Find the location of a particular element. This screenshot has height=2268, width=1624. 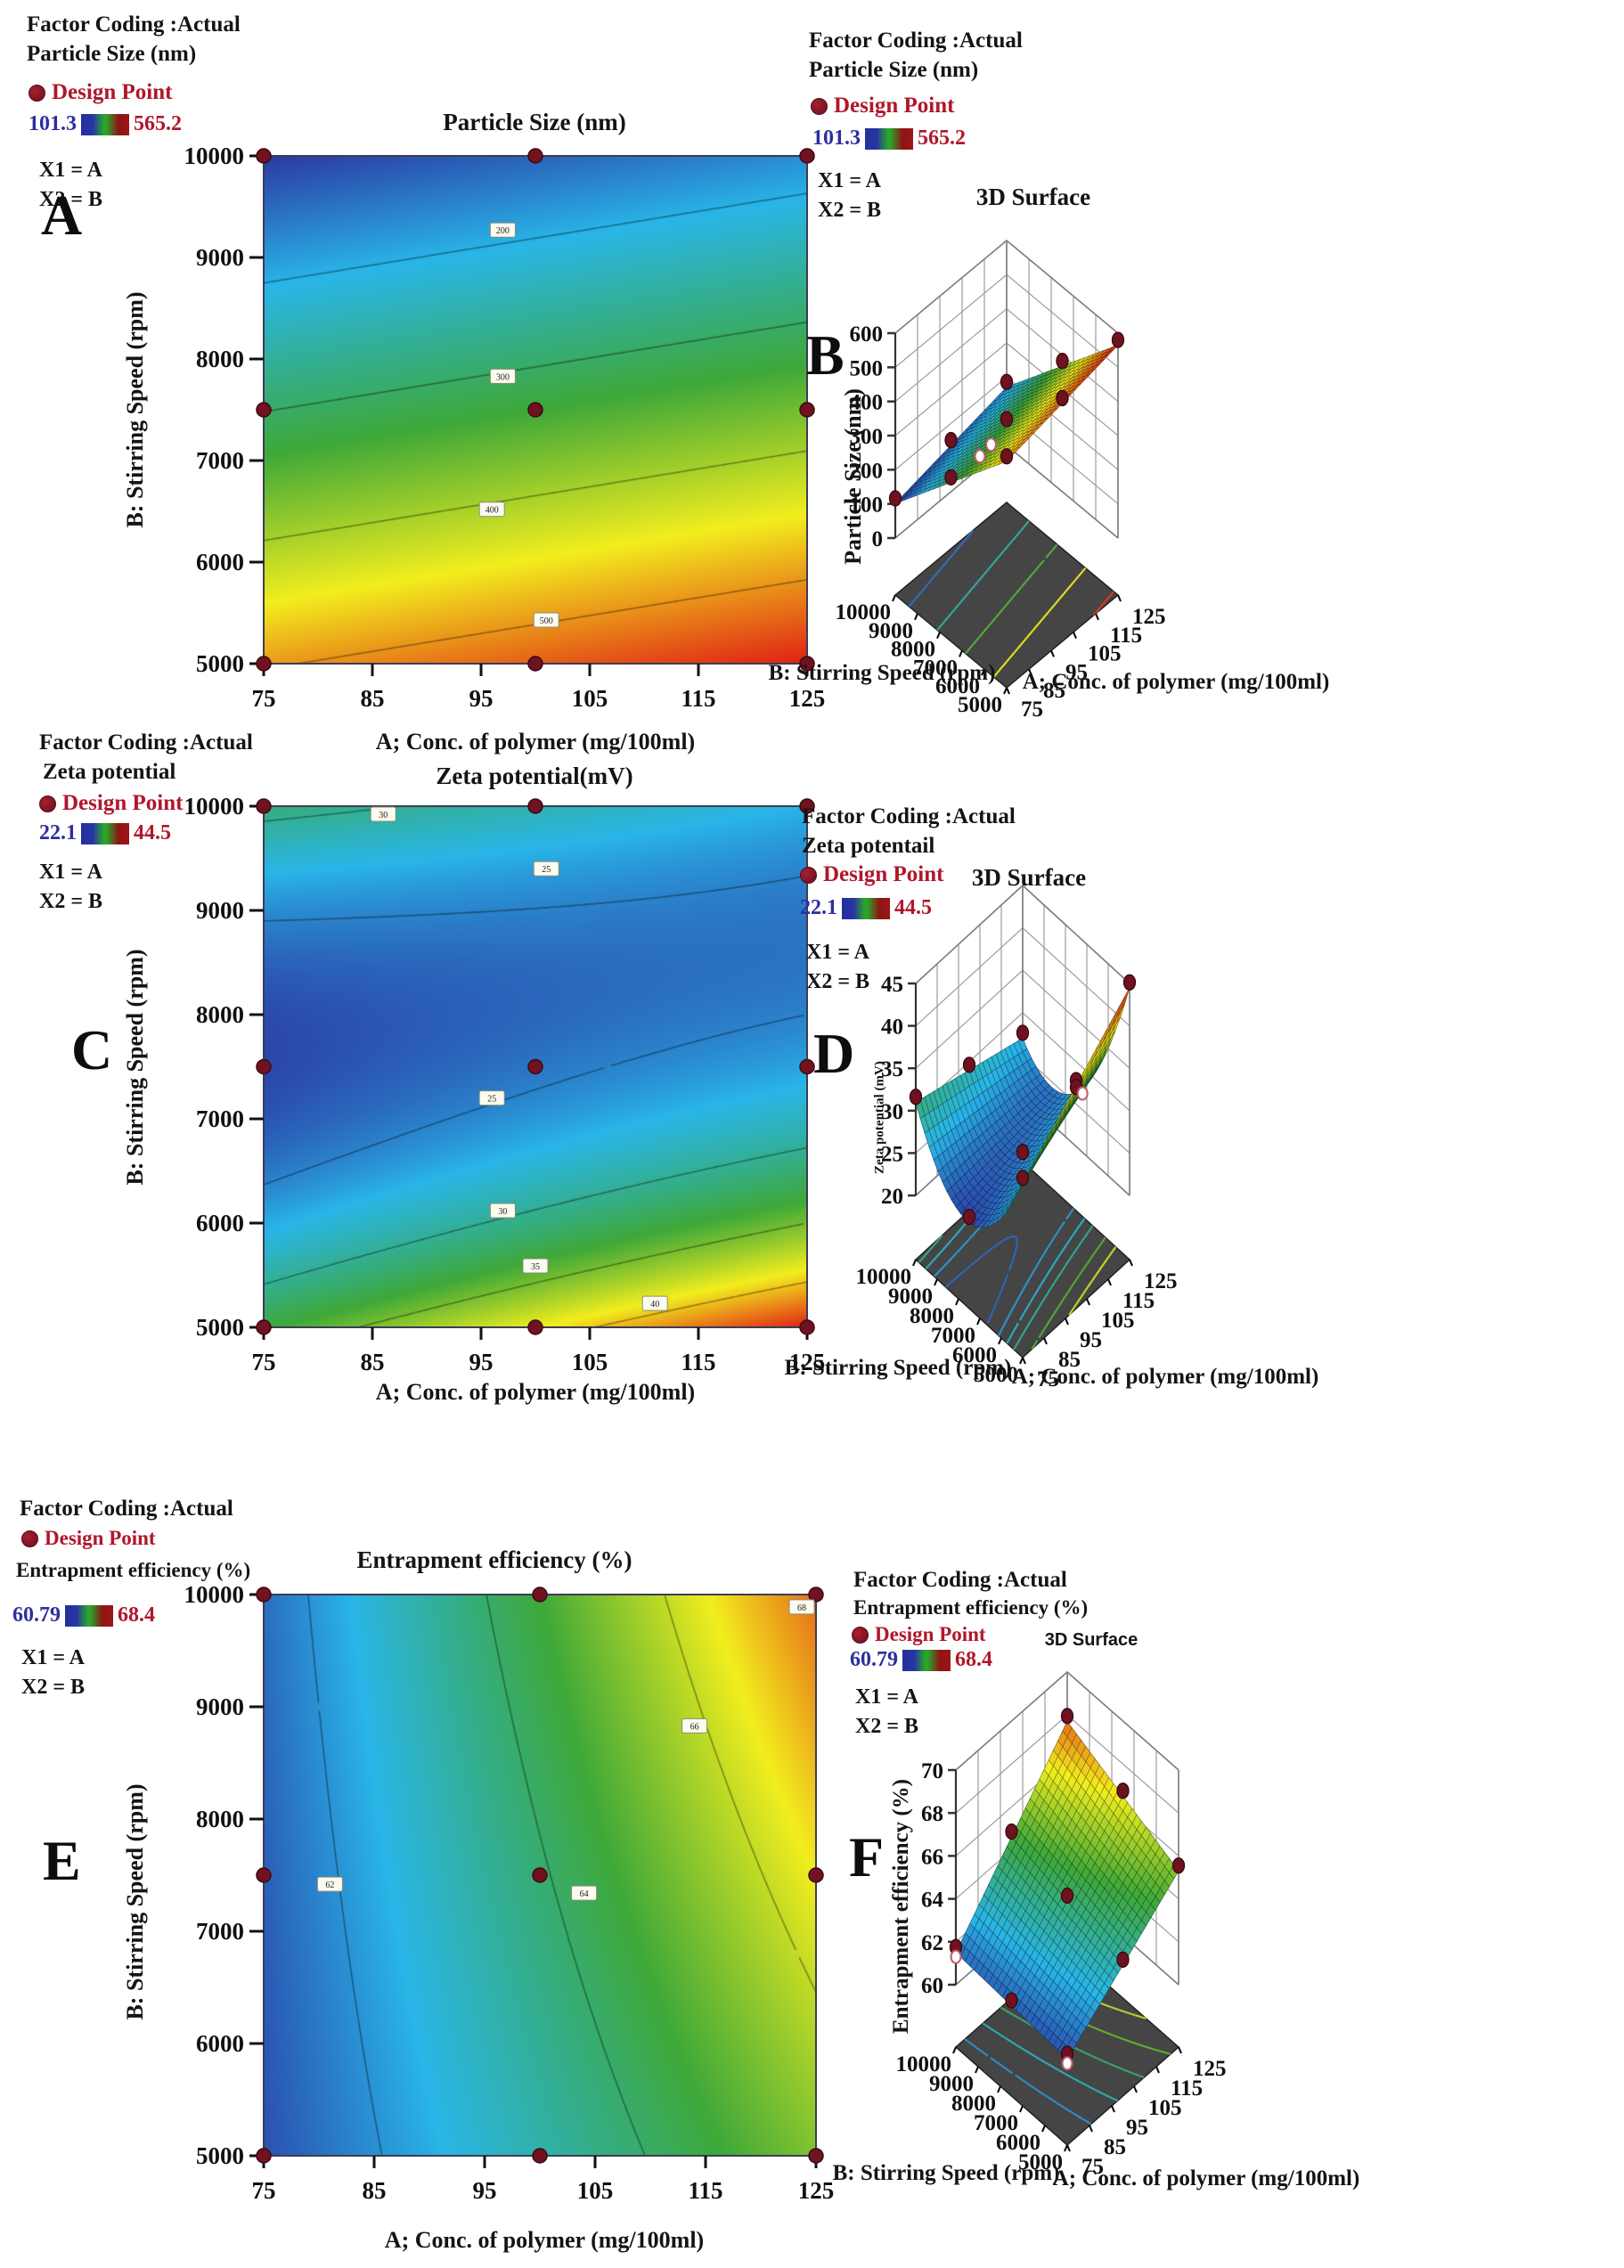

x-tick-label: 75 is located at coordinates (264, 2190).